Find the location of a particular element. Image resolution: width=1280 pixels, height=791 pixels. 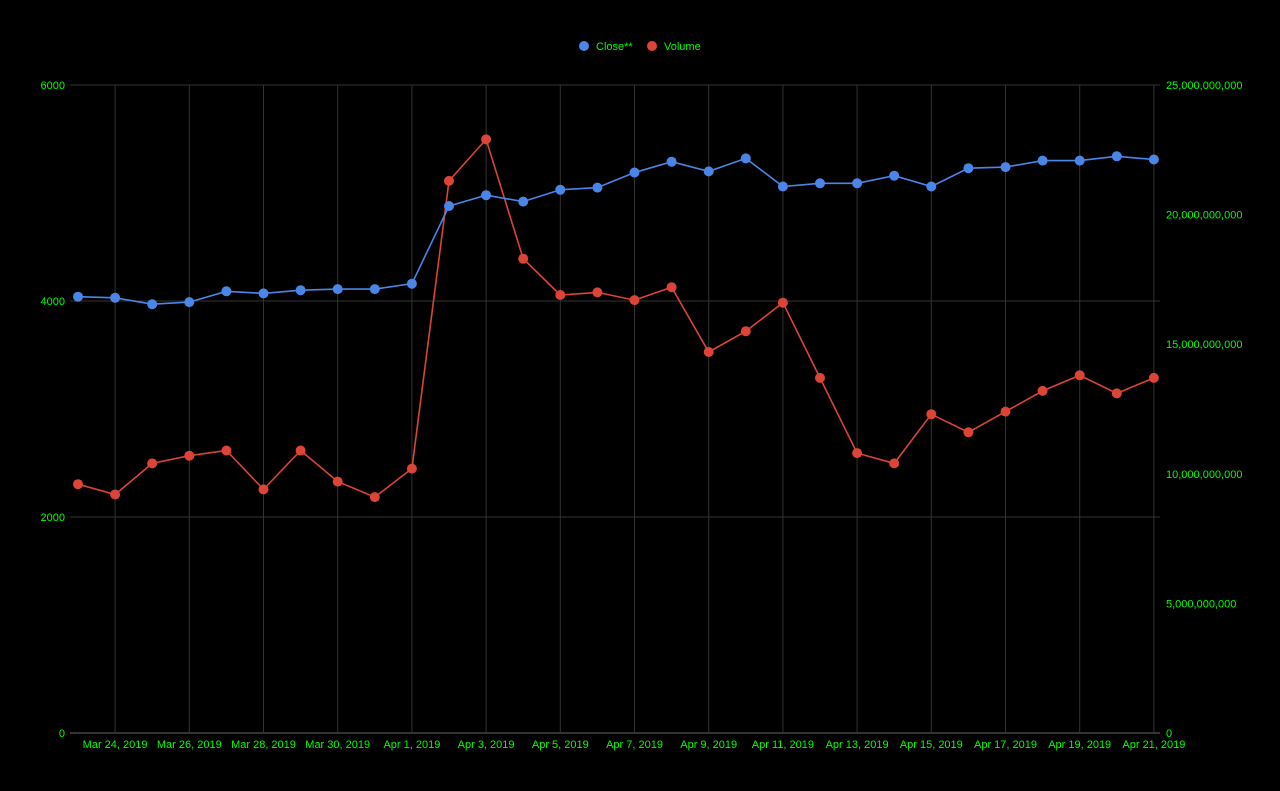

x-tick-label: Apr 17, 2019 is located at coordinates (1005, 745).